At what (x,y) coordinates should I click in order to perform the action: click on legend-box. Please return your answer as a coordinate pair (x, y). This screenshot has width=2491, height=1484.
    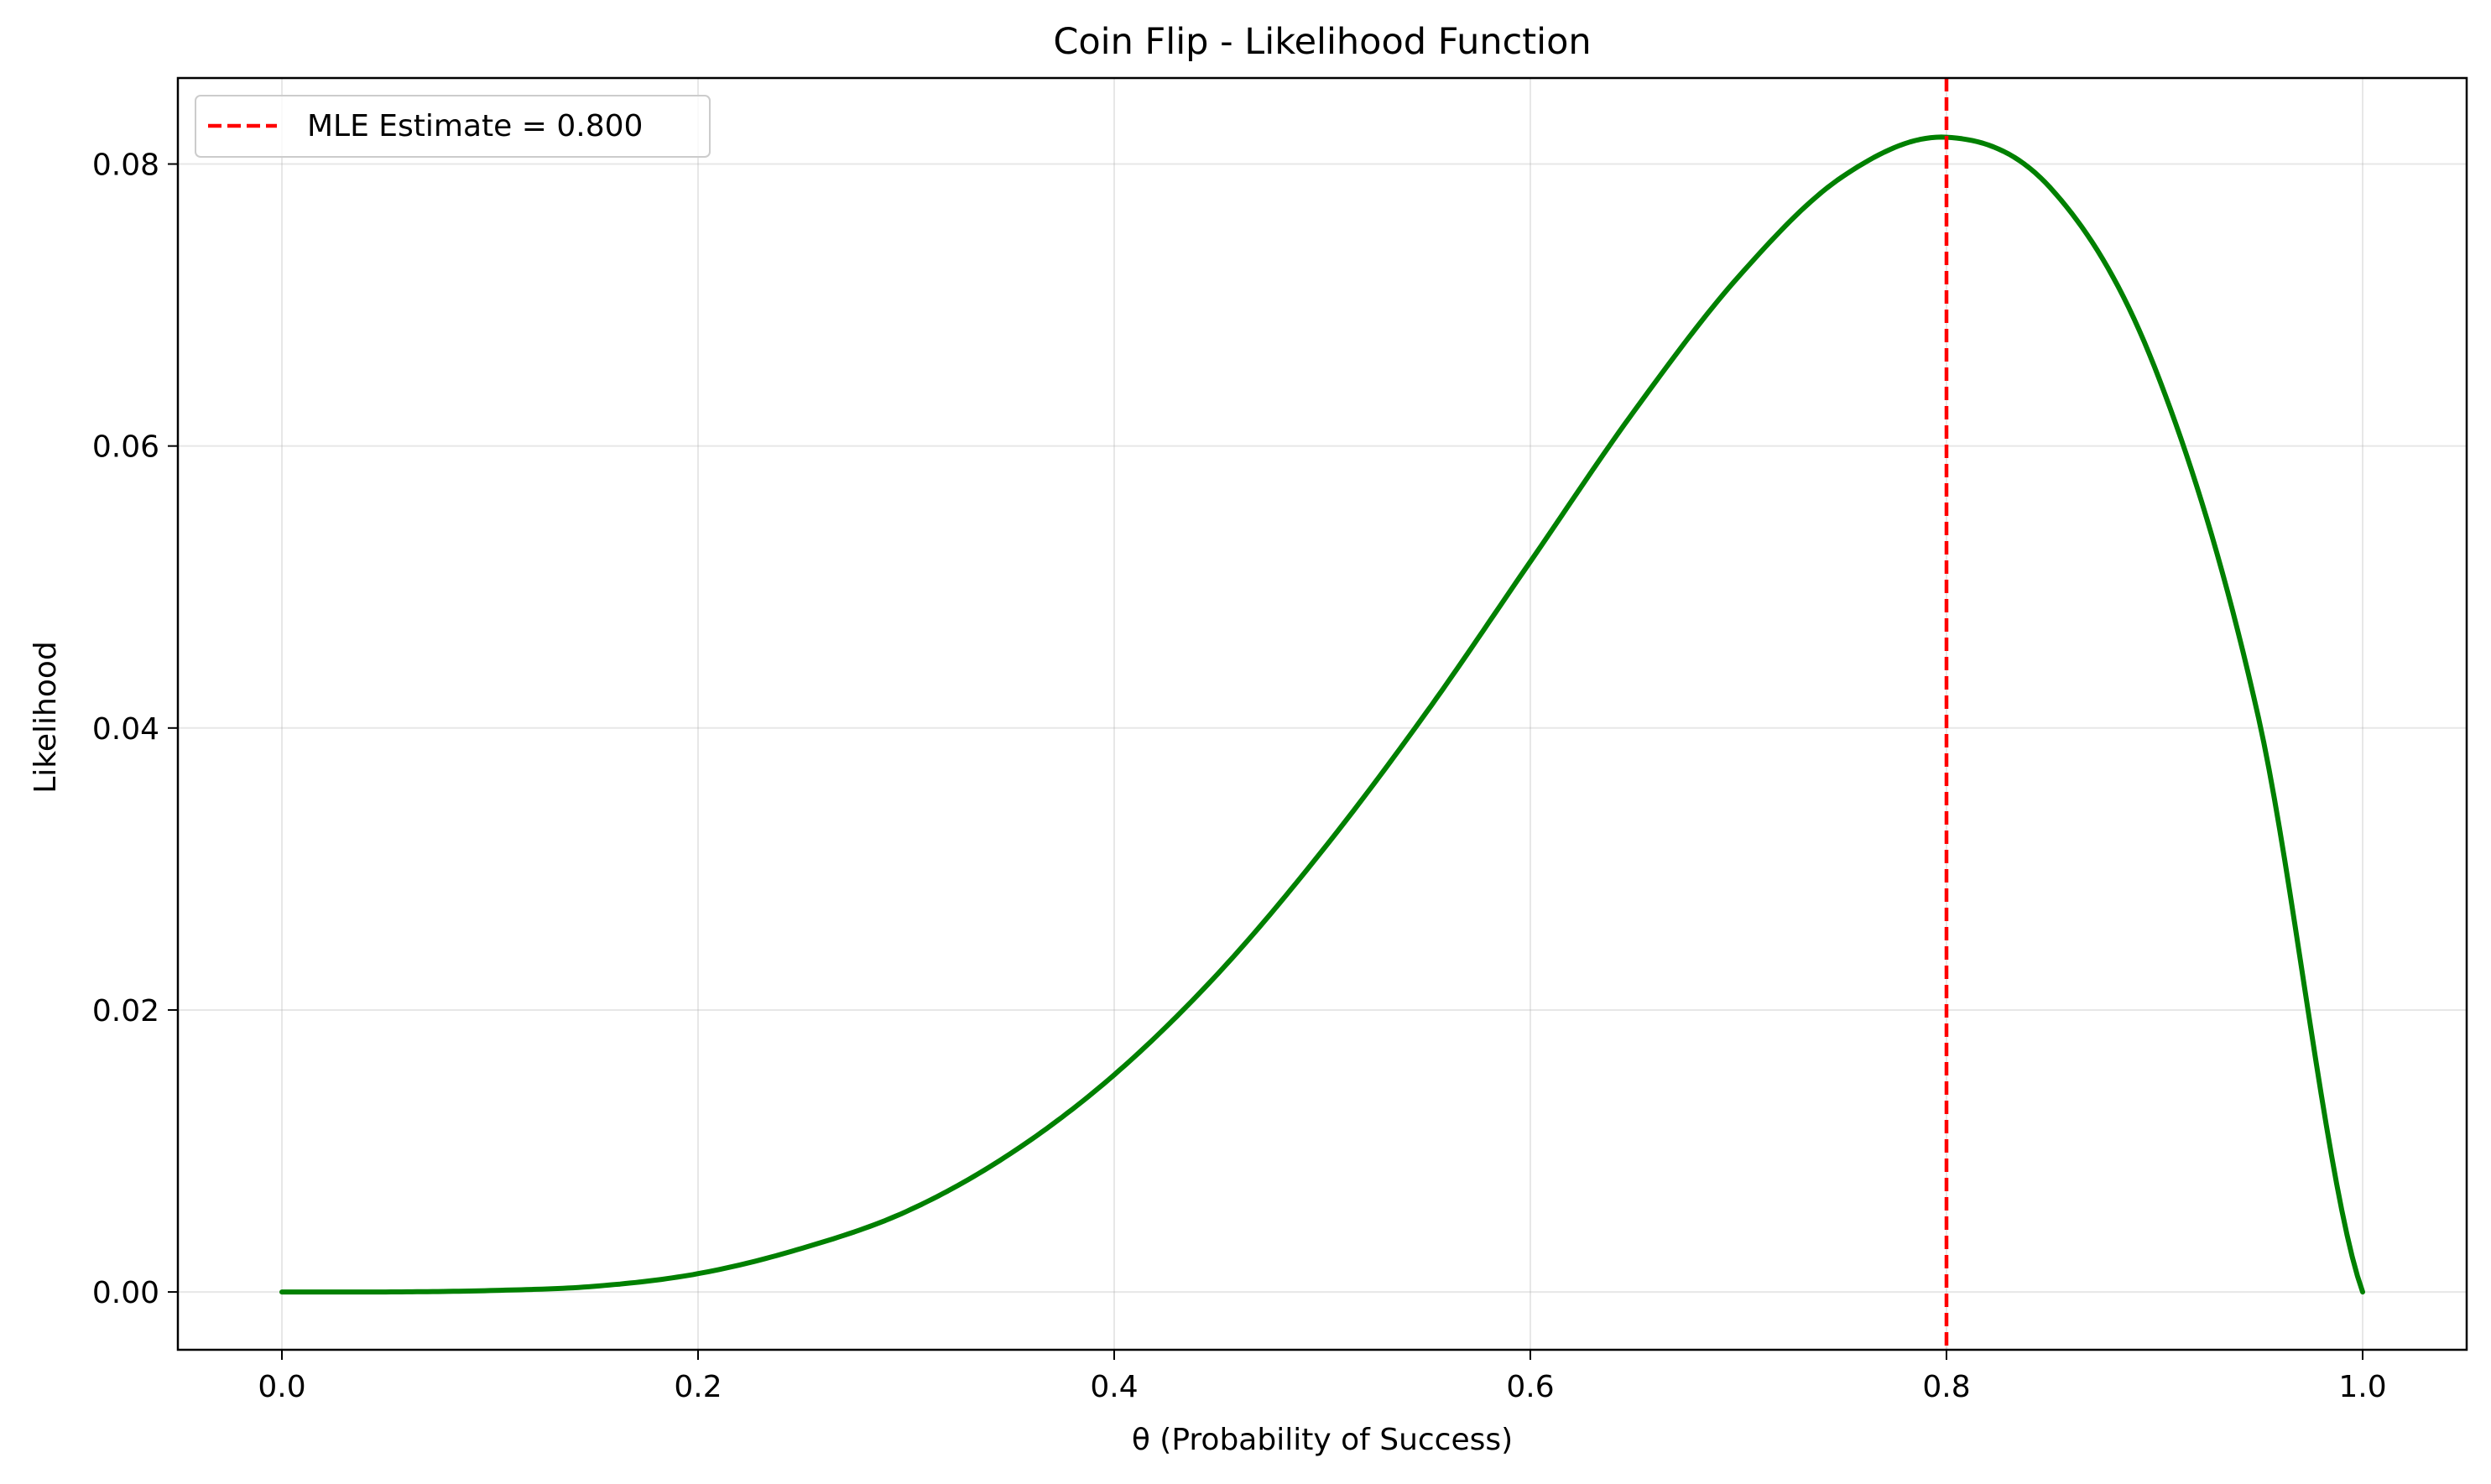
    Looking at the image, I should click on (453, 126).